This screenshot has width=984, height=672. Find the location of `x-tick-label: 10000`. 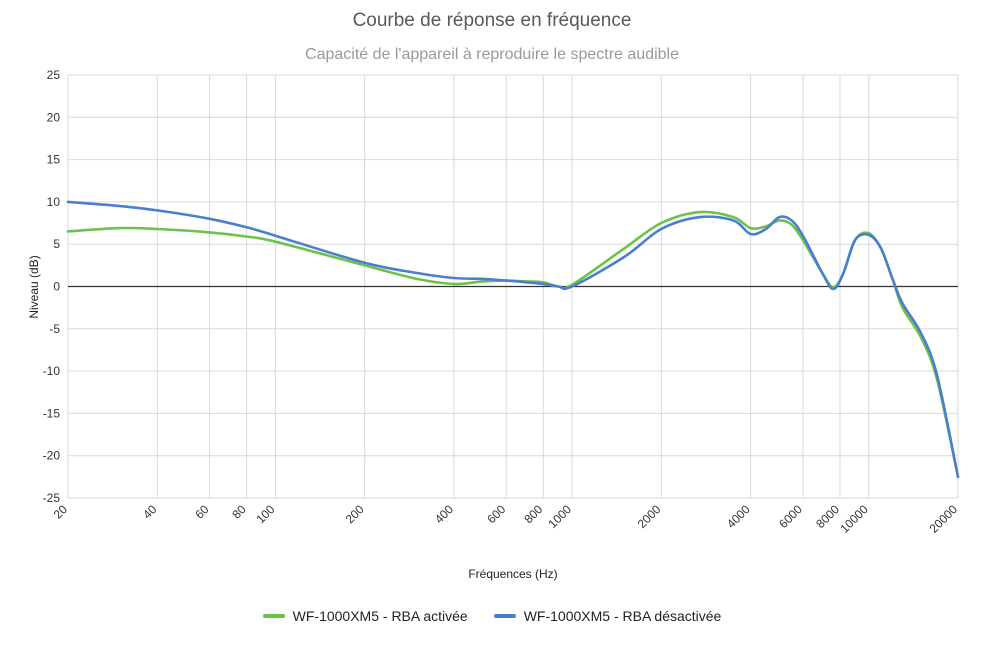

x-tick-label: 10000 is located at coordinates (854, 519).